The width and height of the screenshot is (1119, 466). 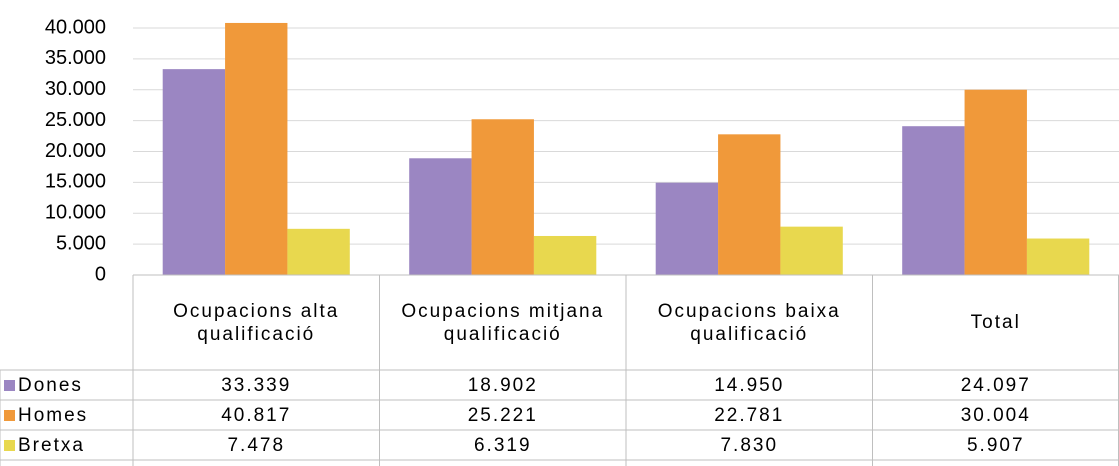 What do you see at coordinates (256, 322) in the screenshot?
I see `category-label: Ocupacions alta qualificació` at bounding box center [256, 322].